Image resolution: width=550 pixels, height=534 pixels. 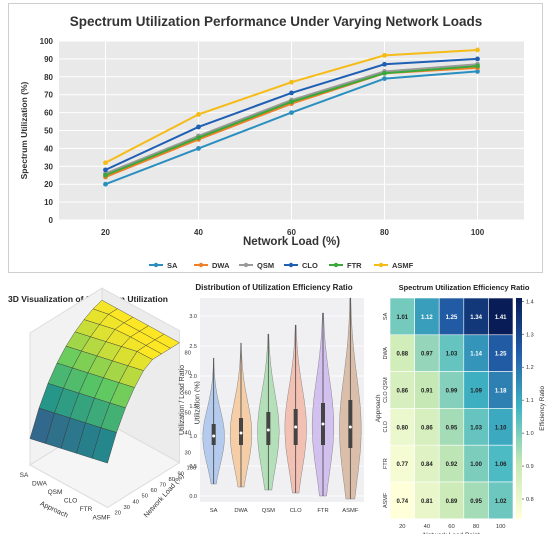 I want to click on colorbar-tick-label: 1.0, so click(x=530, y=434).